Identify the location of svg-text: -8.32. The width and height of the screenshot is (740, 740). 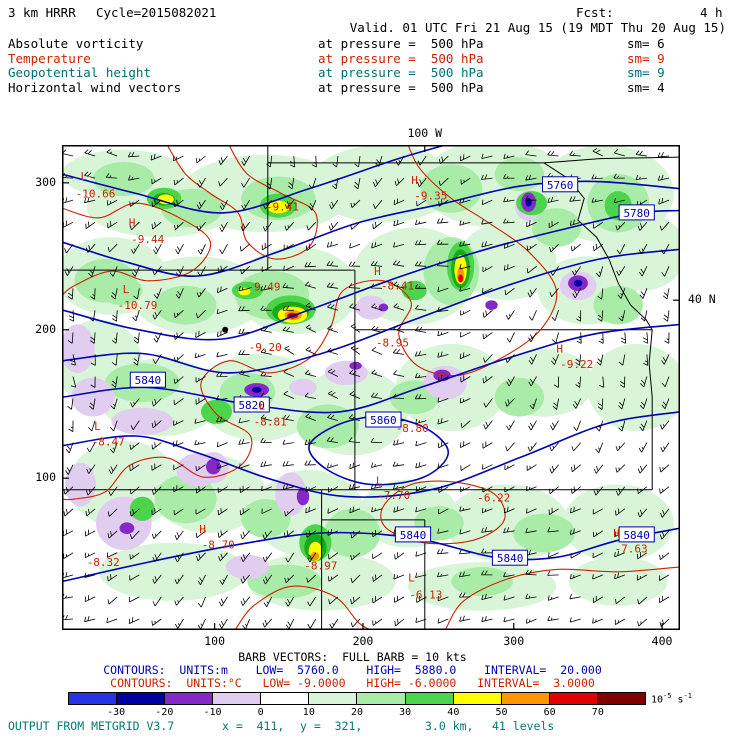
(103, 562).